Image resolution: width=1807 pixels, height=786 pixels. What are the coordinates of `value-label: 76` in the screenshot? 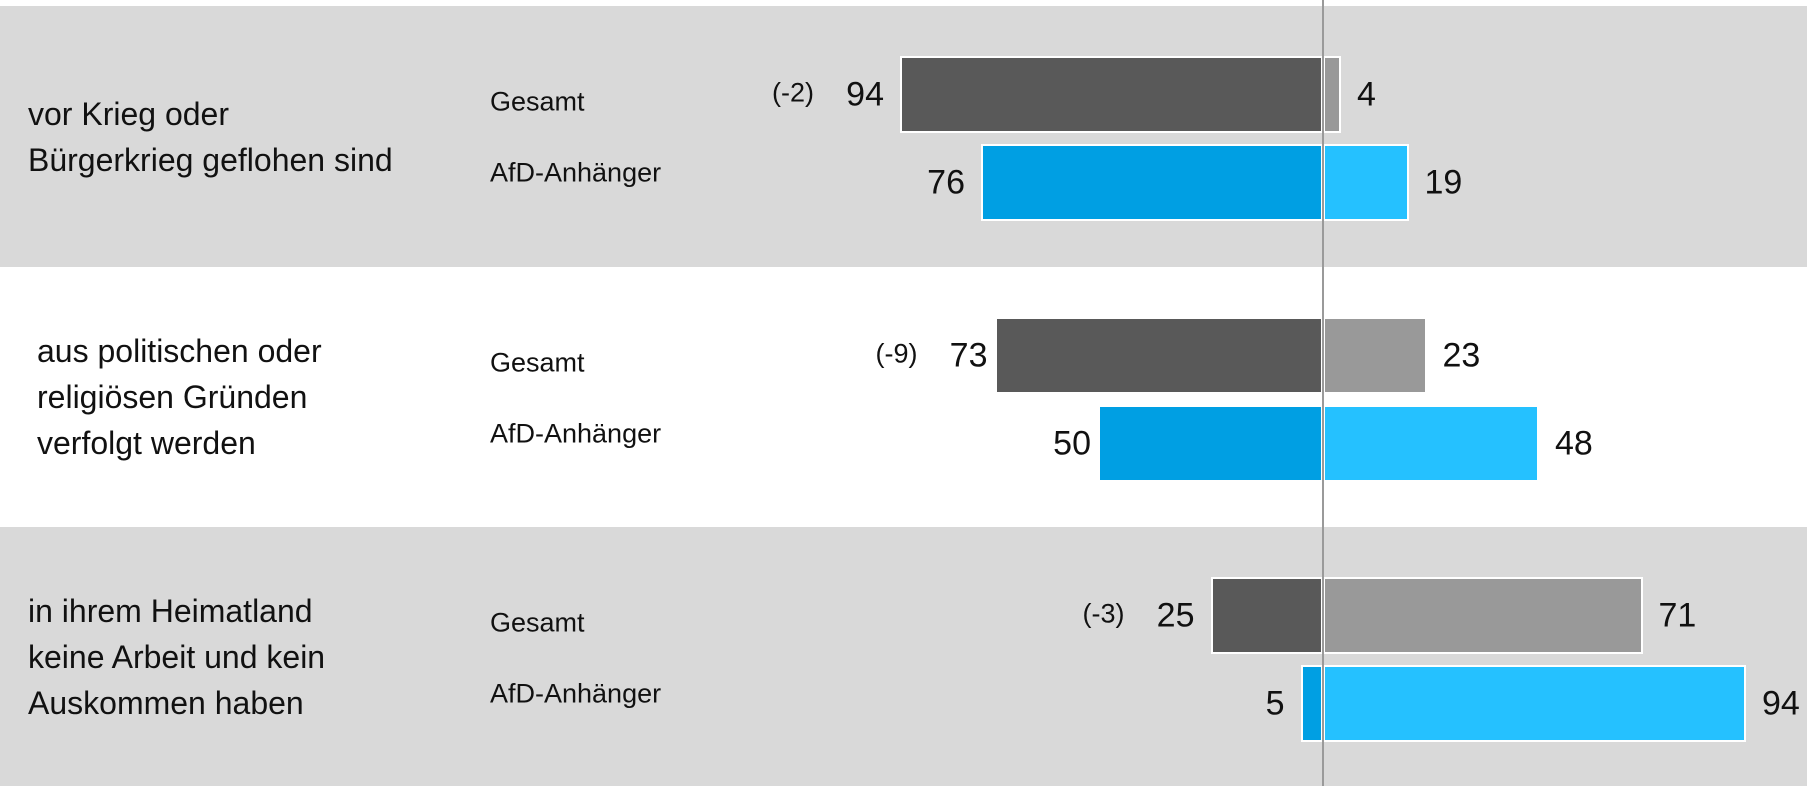 It's located at (946, 182).